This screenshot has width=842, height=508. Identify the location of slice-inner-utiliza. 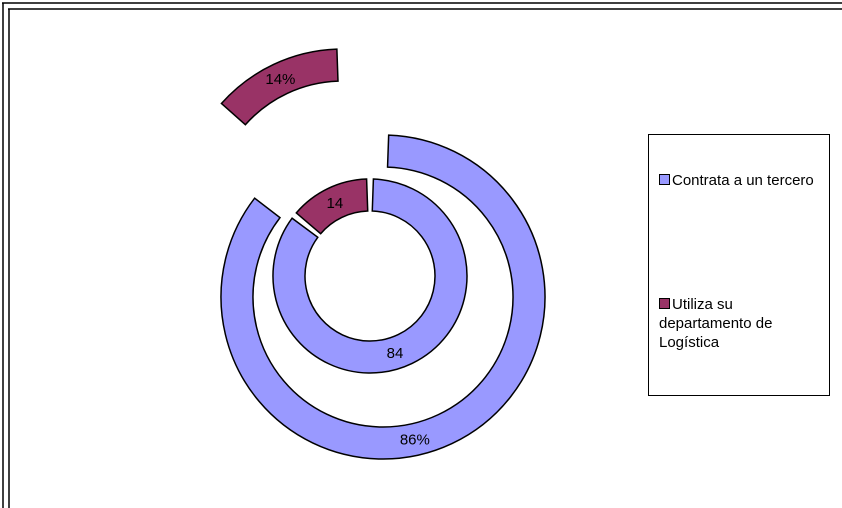
(332, 206).